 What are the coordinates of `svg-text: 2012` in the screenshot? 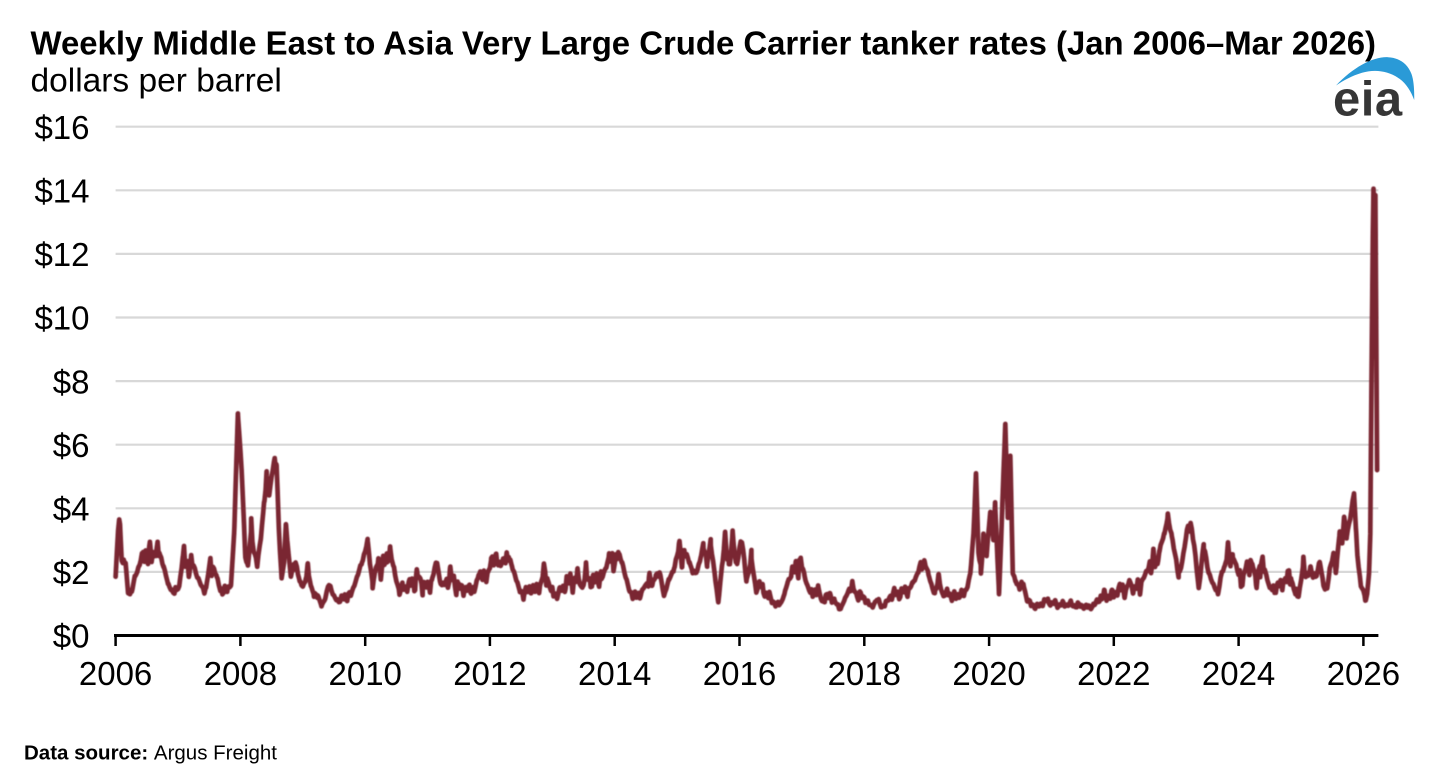 It's located at (489, 673).